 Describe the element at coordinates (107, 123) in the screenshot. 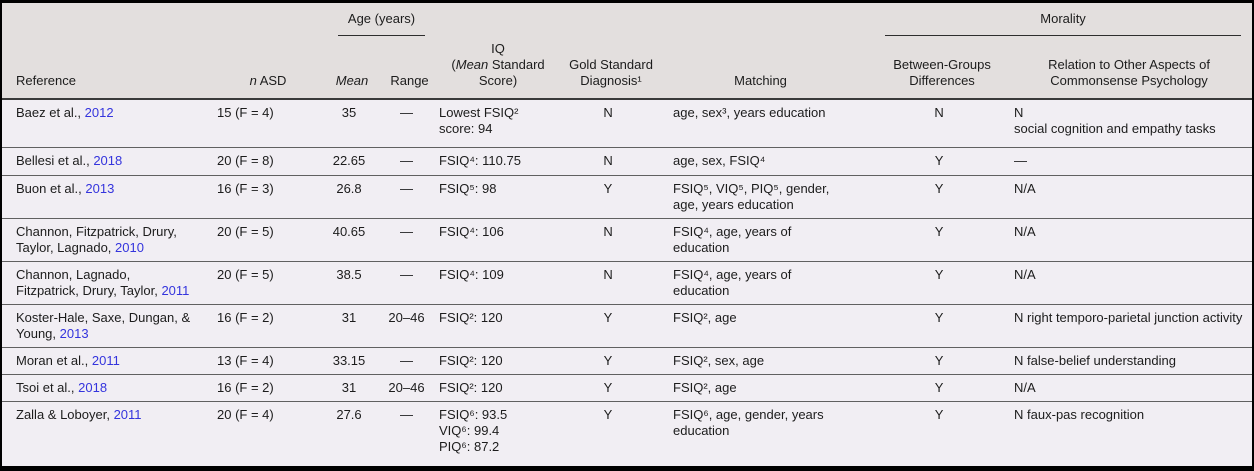

I see `cell-reference: Baez et al., 2012` at that location.